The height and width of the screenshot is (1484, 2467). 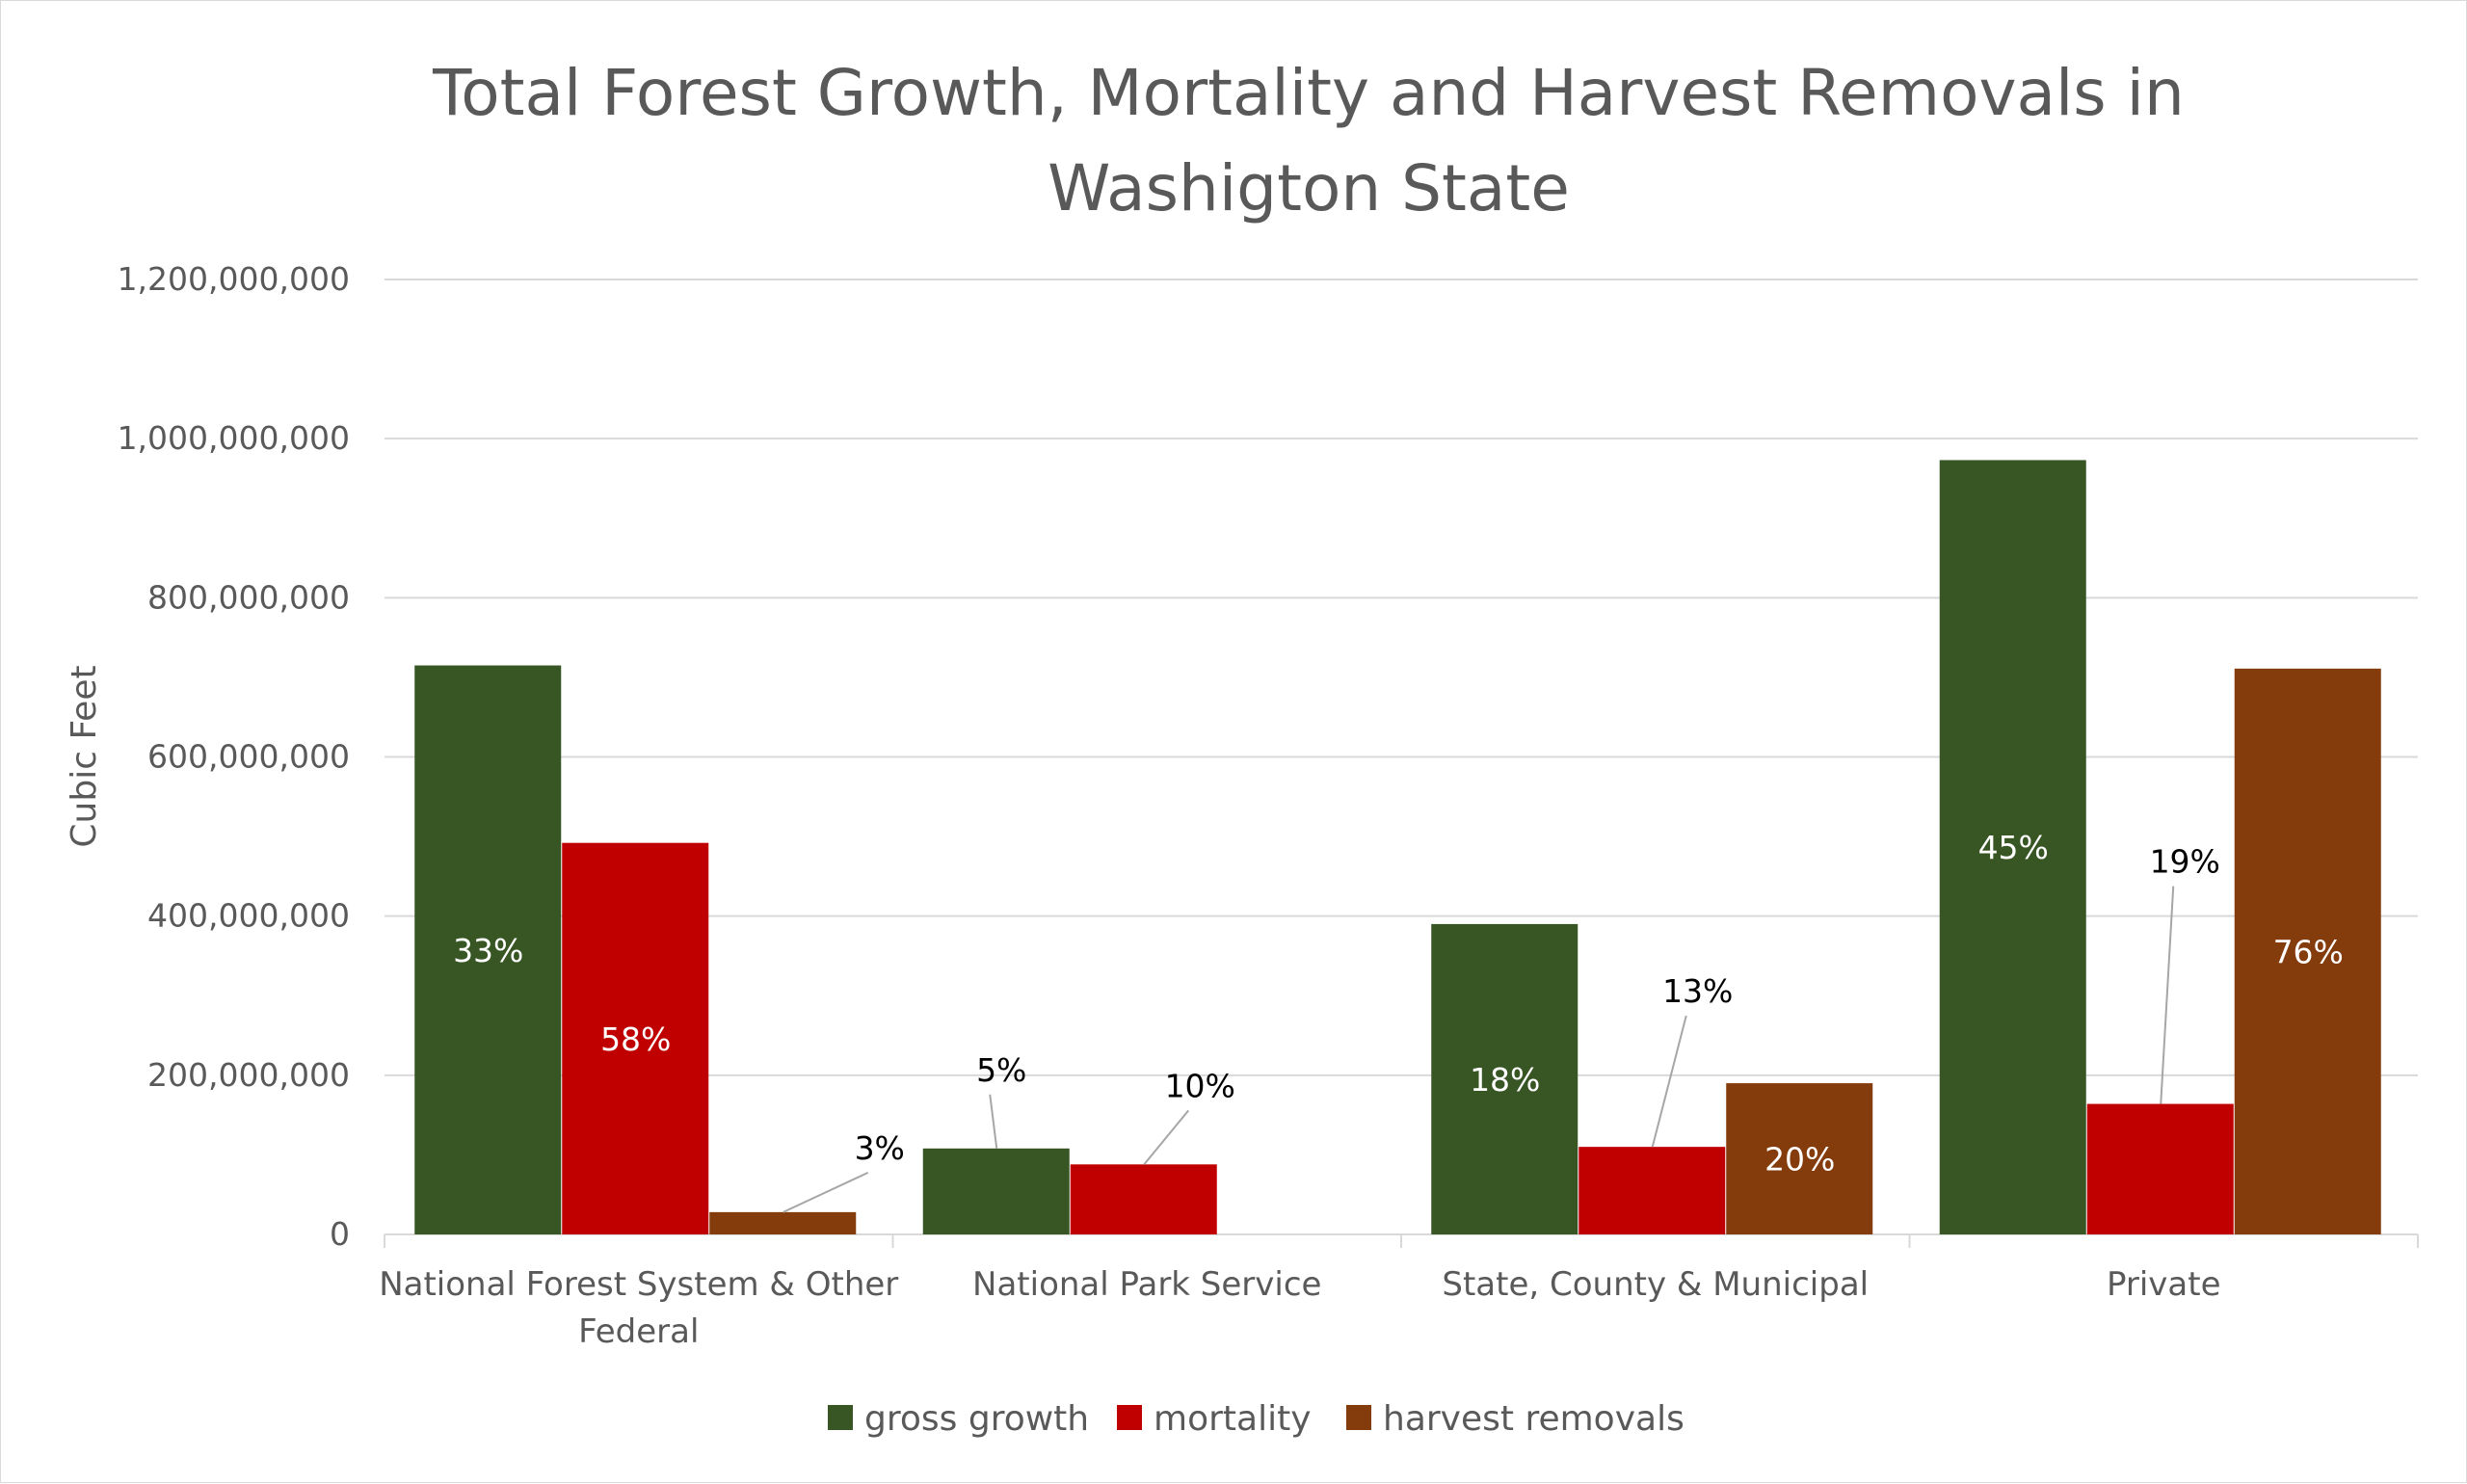 I want to click on data-label: 58%, so click(x=635, y=1039).